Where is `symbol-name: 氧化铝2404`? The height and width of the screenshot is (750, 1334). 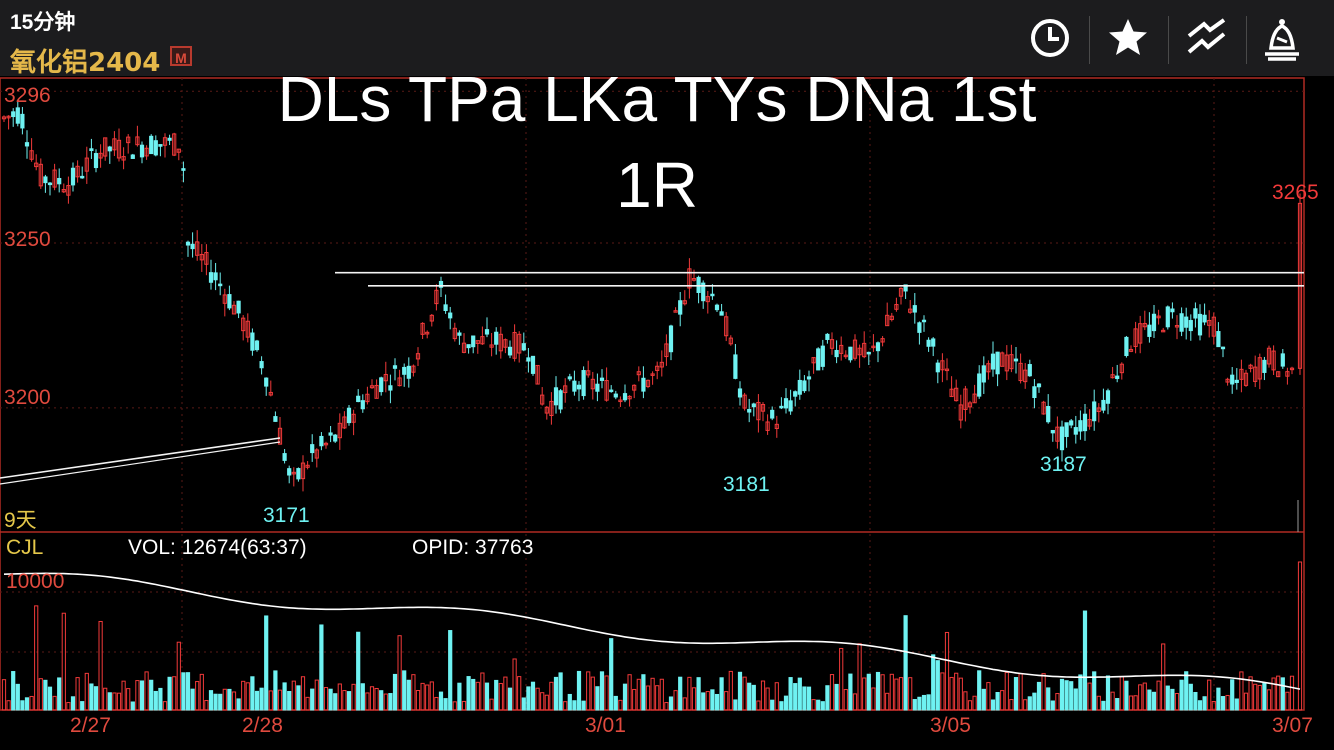 symbol-name: 氧化铝2404 is located at coordinates (85, 63).